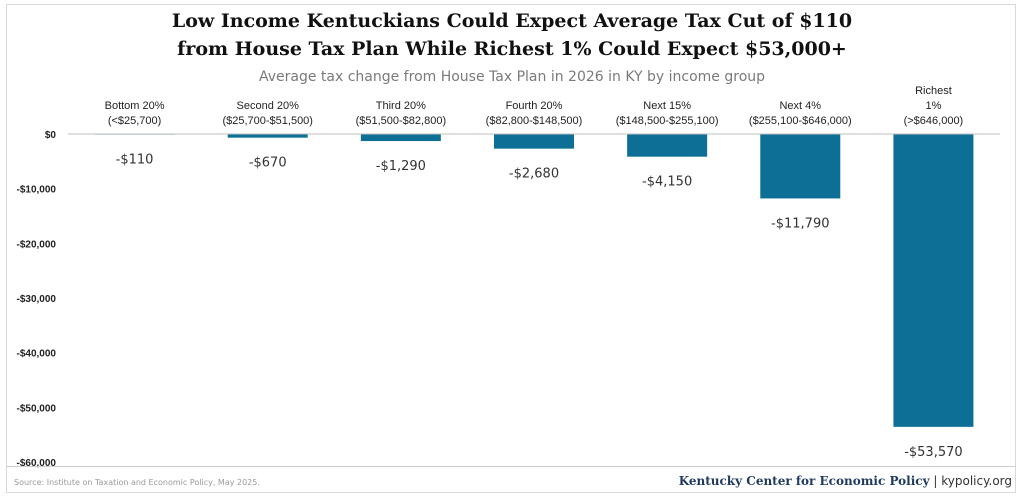 This screenshot has height=499, width=1024. I want to click on y-tick-label: $0, so click(51, 135).